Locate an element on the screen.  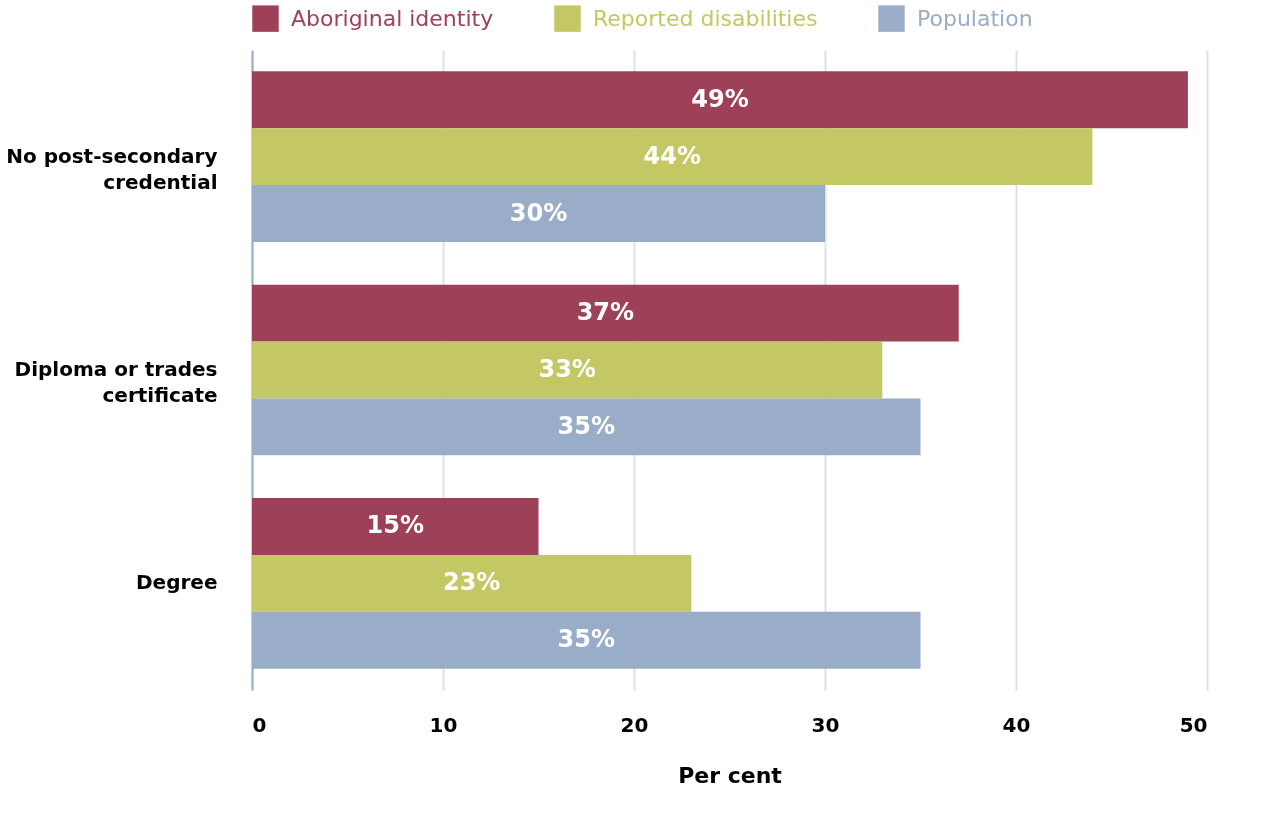
y-tick-label: Diploma or trades certificate is located at coordinates (116, 382).